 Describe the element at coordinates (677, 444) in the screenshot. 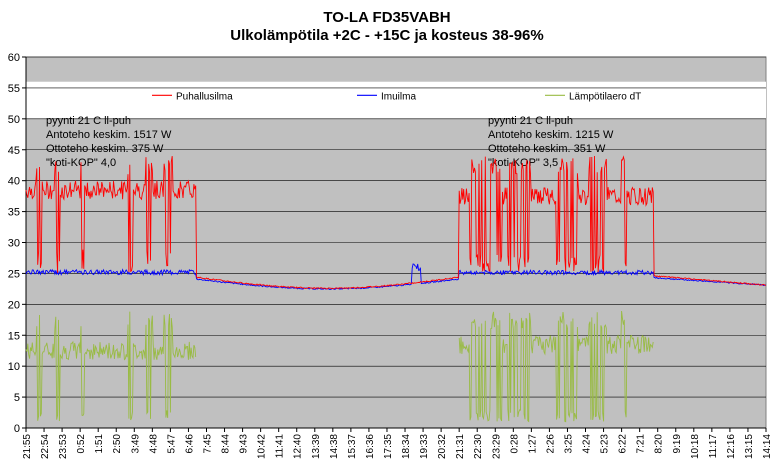

I see `x-tick-label: 9:19` at that location.